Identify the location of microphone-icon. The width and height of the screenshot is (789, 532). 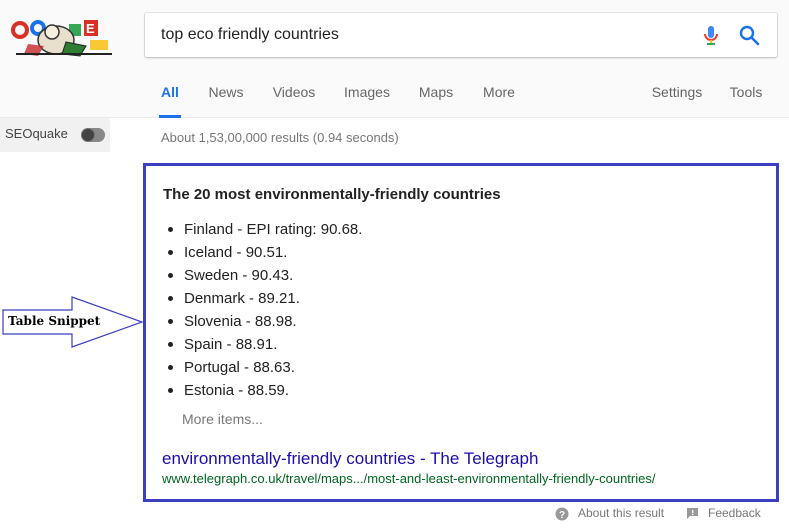
(711, 35).